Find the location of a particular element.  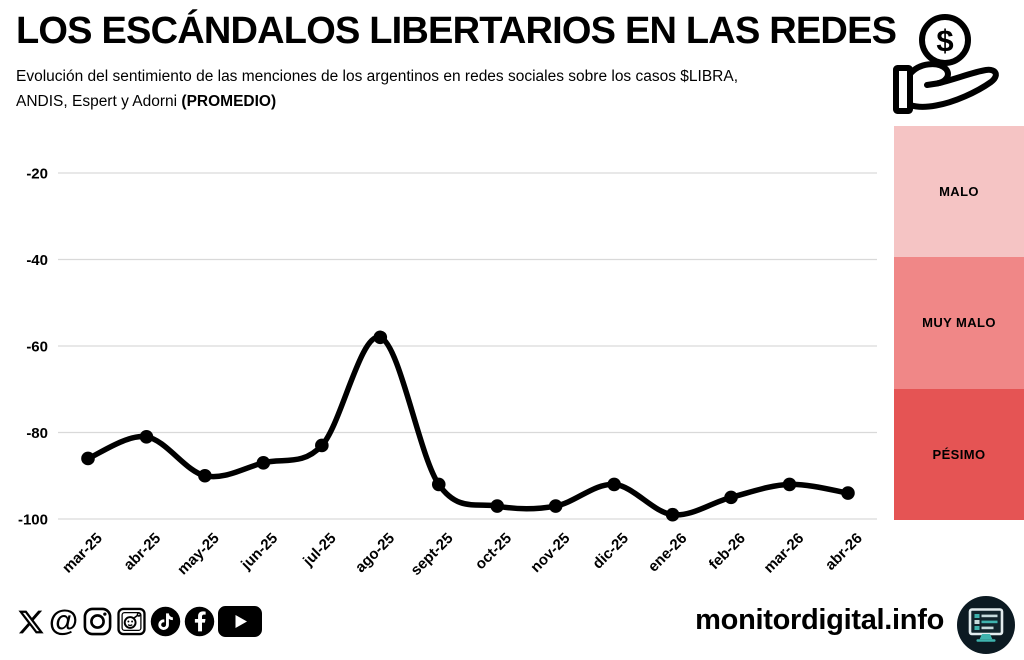

y-axis-tick-label: -80 is located at coordinates (37, 433).